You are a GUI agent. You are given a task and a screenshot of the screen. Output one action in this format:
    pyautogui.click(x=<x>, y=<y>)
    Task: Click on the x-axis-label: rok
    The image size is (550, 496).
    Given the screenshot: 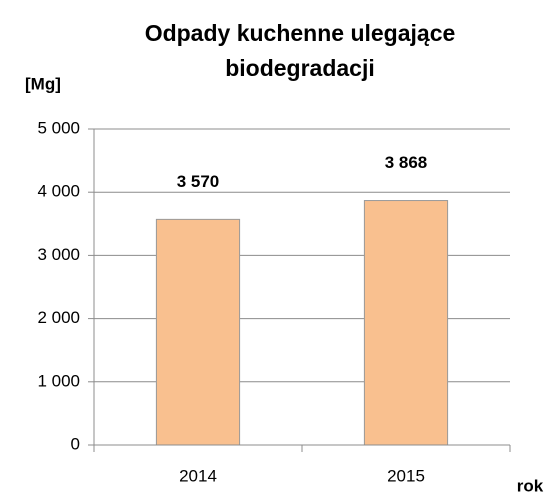 What is the action you would take?
    pyautogui.click(x=530, y=485)
    